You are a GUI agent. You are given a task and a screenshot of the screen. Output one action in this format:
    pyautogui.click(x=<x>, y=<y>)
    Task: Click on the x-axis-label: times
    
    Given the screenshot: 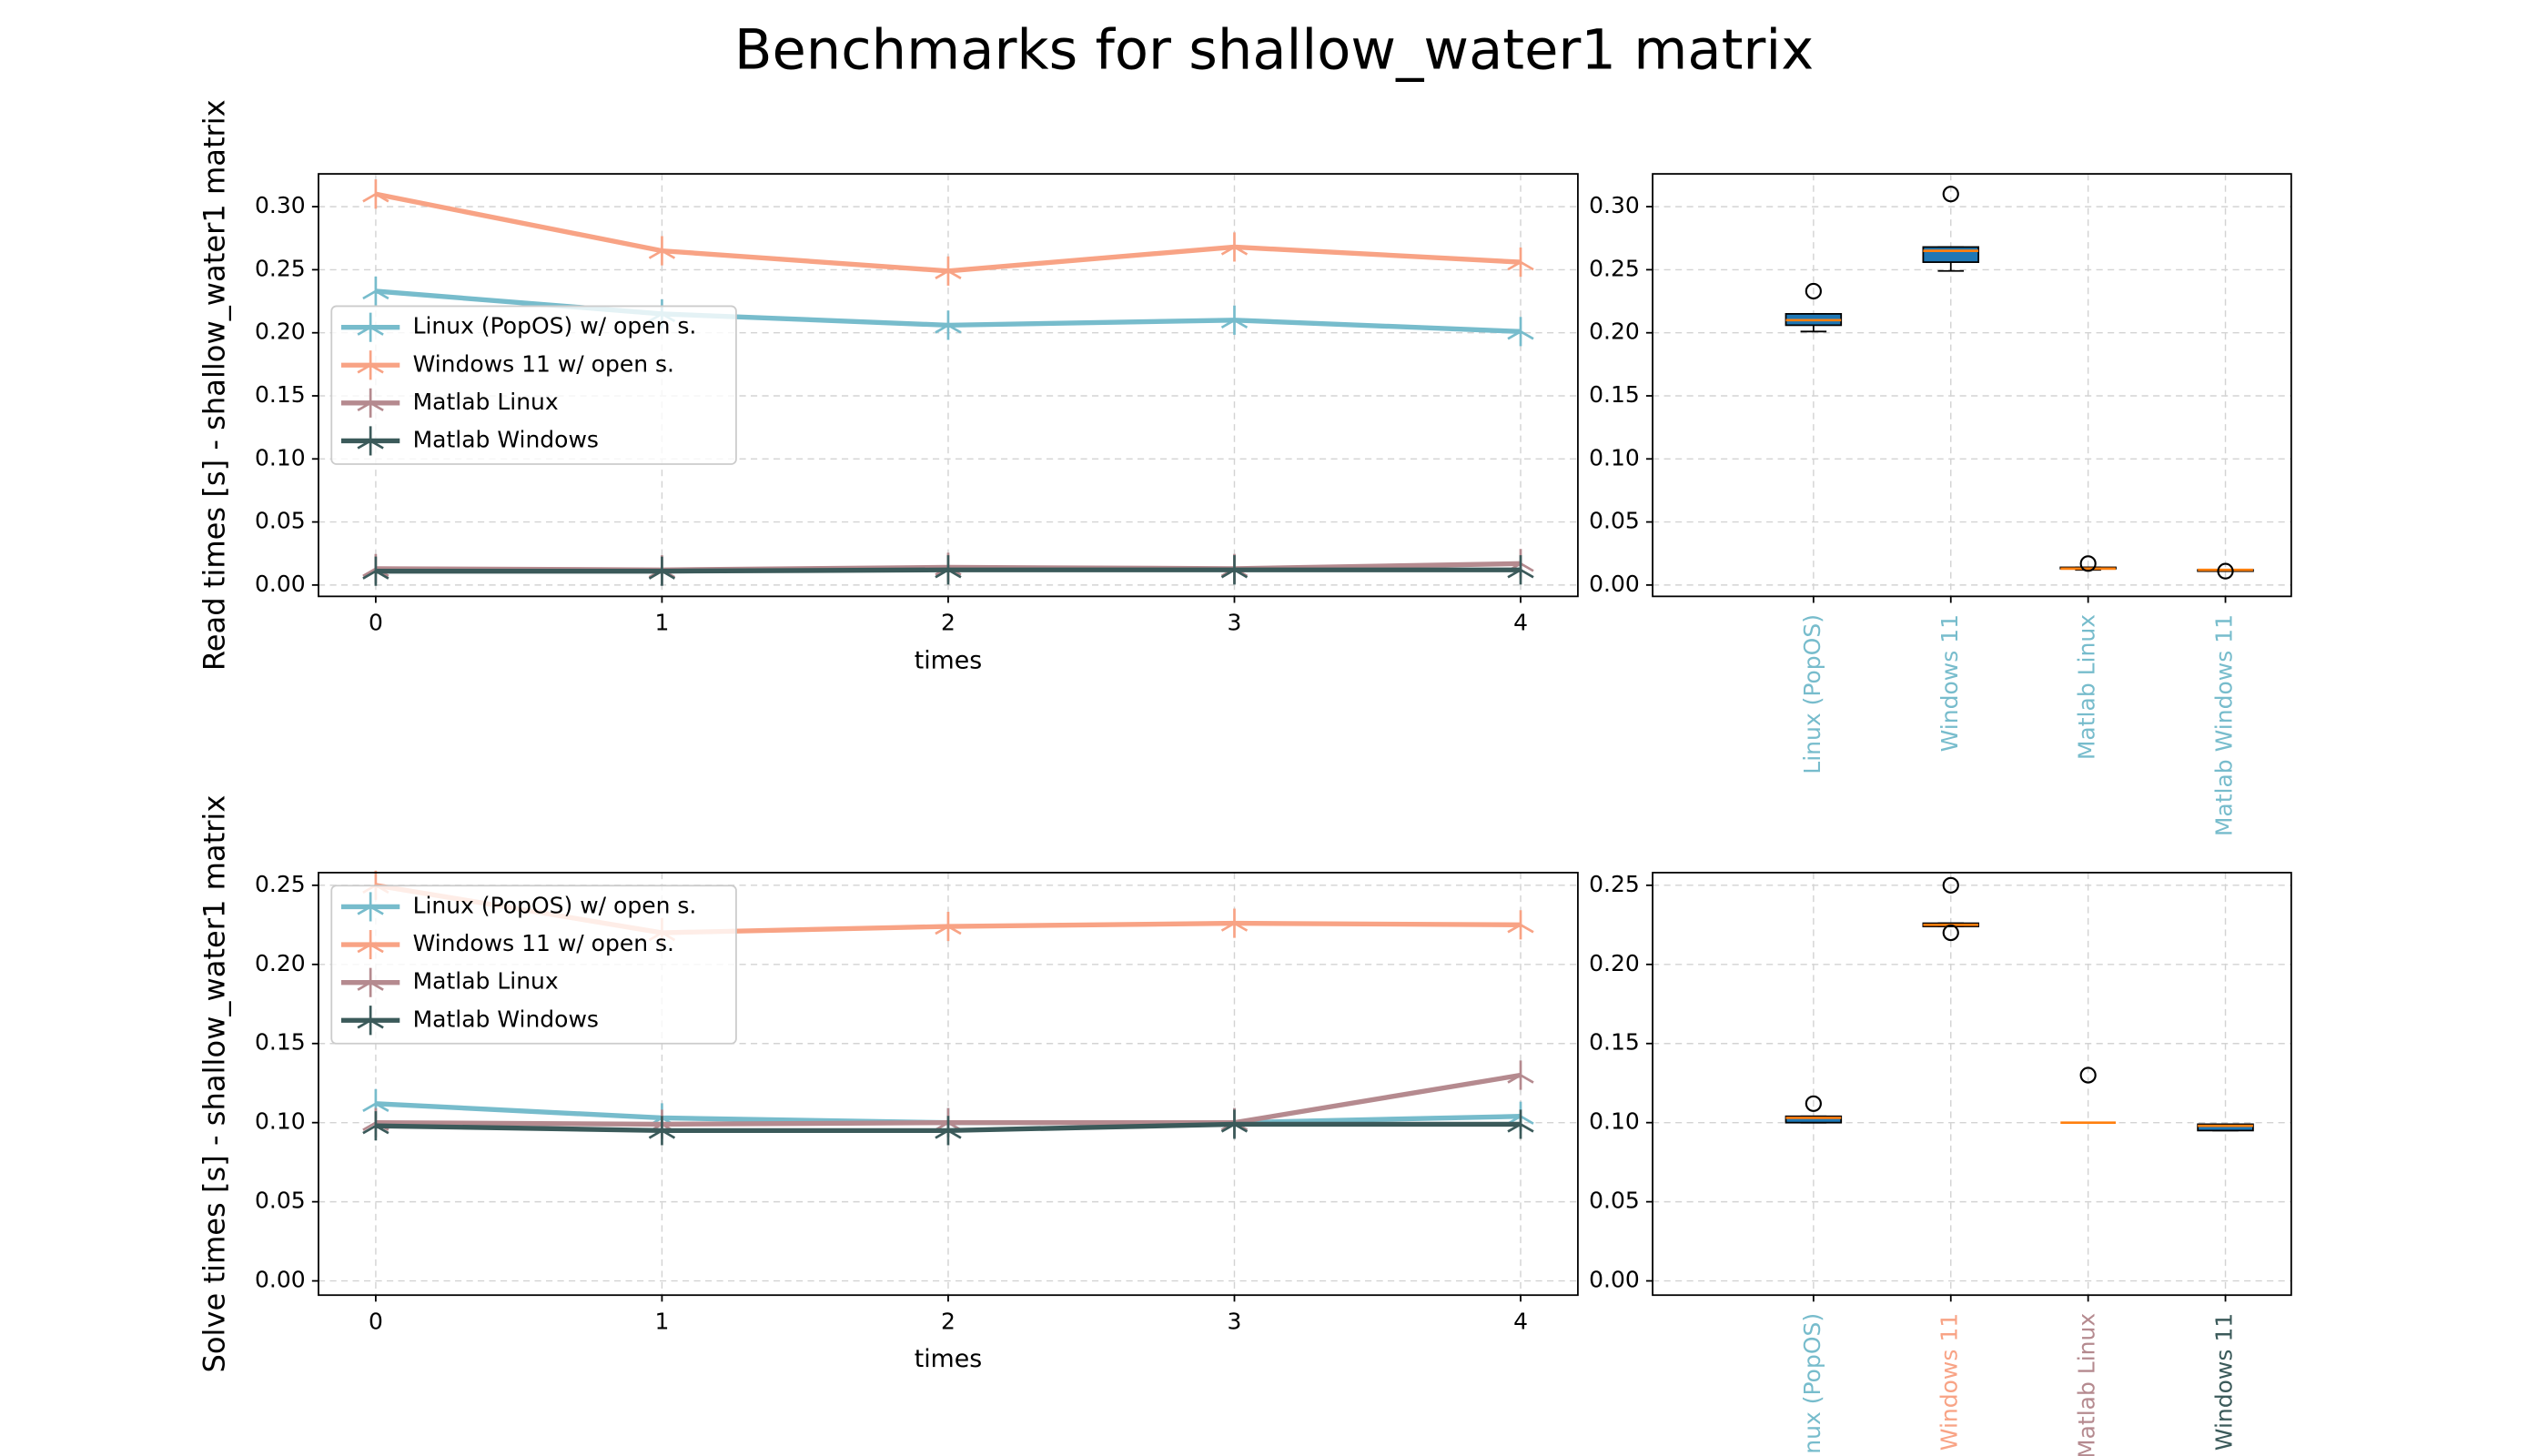 What is the action you would take?
    pyautogui.click(x=949, y=660)
    